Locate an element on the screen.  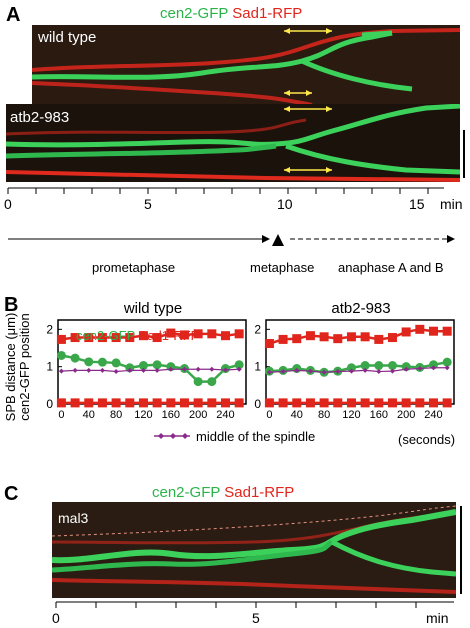
kymograph-mal3 is located at coordinates (254, 550).